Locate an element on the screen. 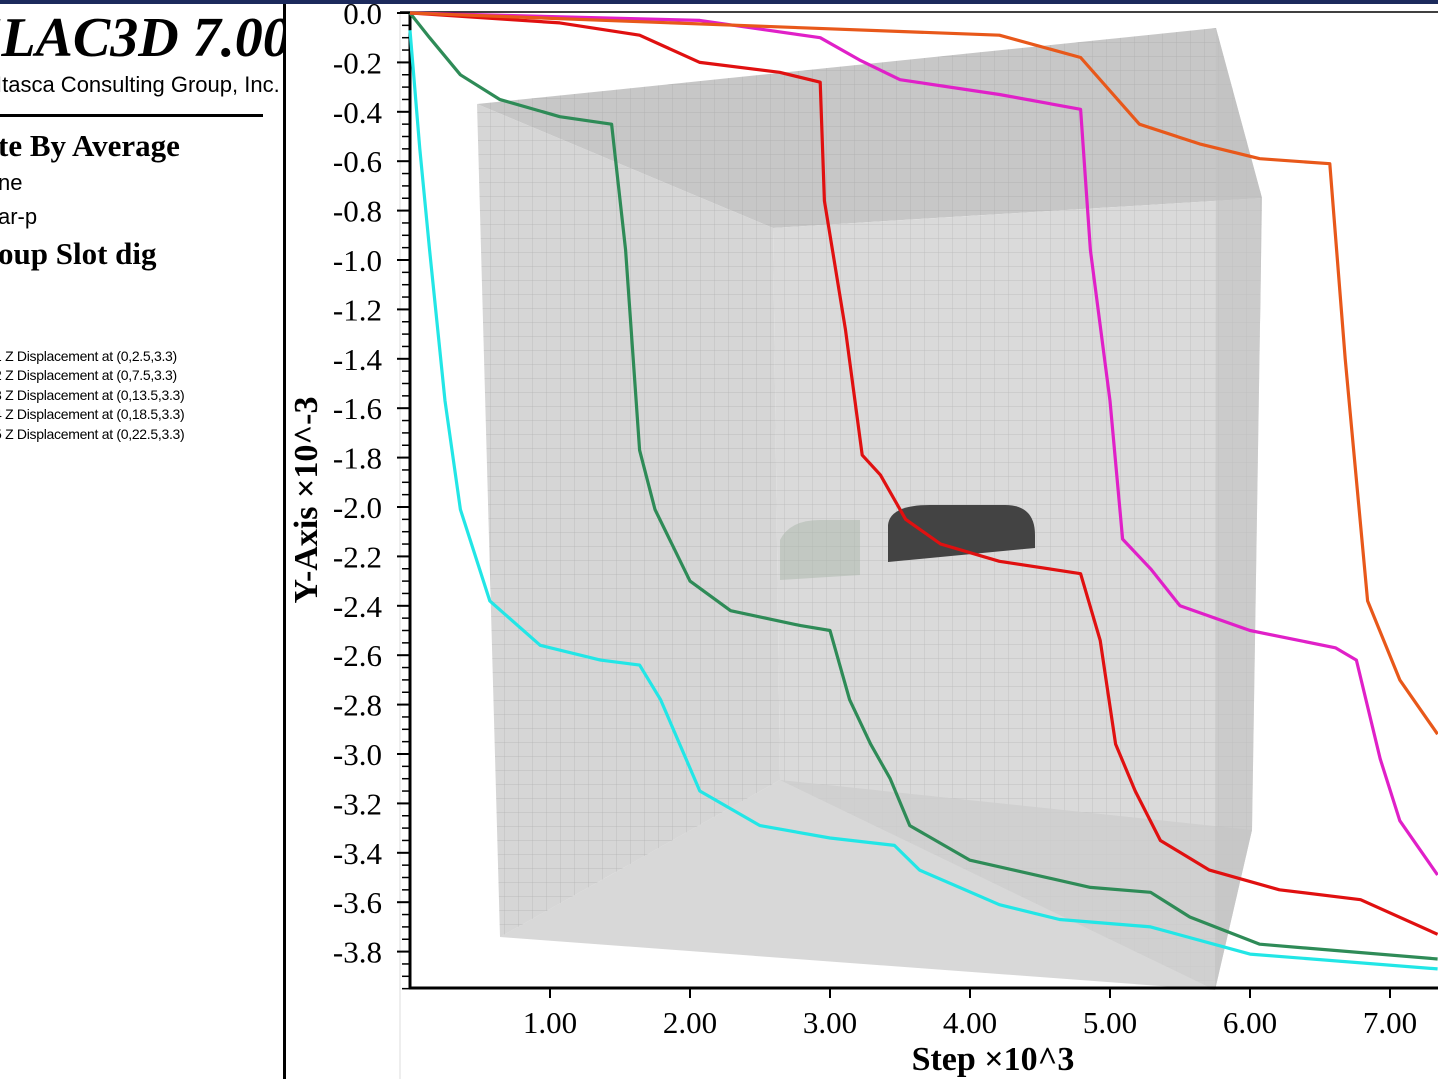 The image size is (1438, 1079). legend-entry-5: 5 Z Displacement at (0,22.5,3.3) is located at coordinates (92, 434).